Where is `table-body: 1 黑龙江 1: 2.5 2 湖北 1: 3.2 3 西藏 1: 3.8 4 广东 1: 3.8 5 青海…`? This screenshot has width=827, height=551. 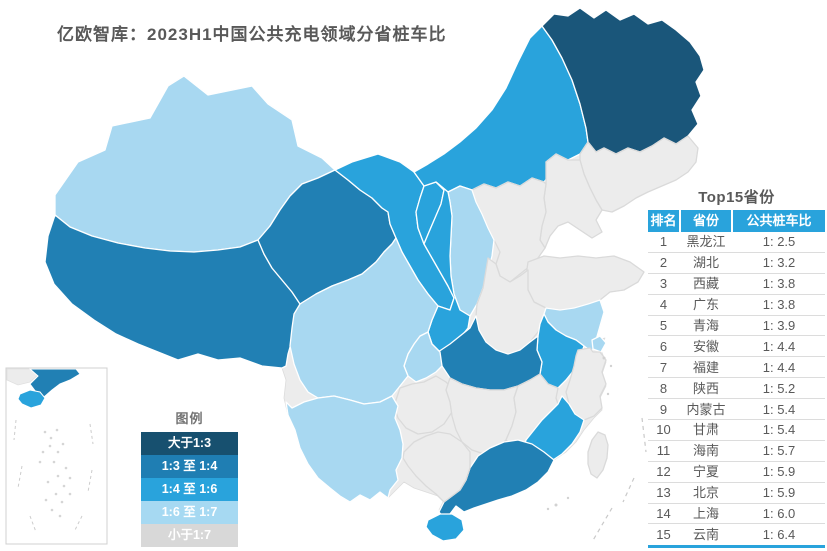 table-body: 1 黑龙江 1: 2.5 2 湖北 1: 3.2 3 西藏 1: 3.8 4 广东 1: 3.8 5 青海… is located at coordinates (736, 390).